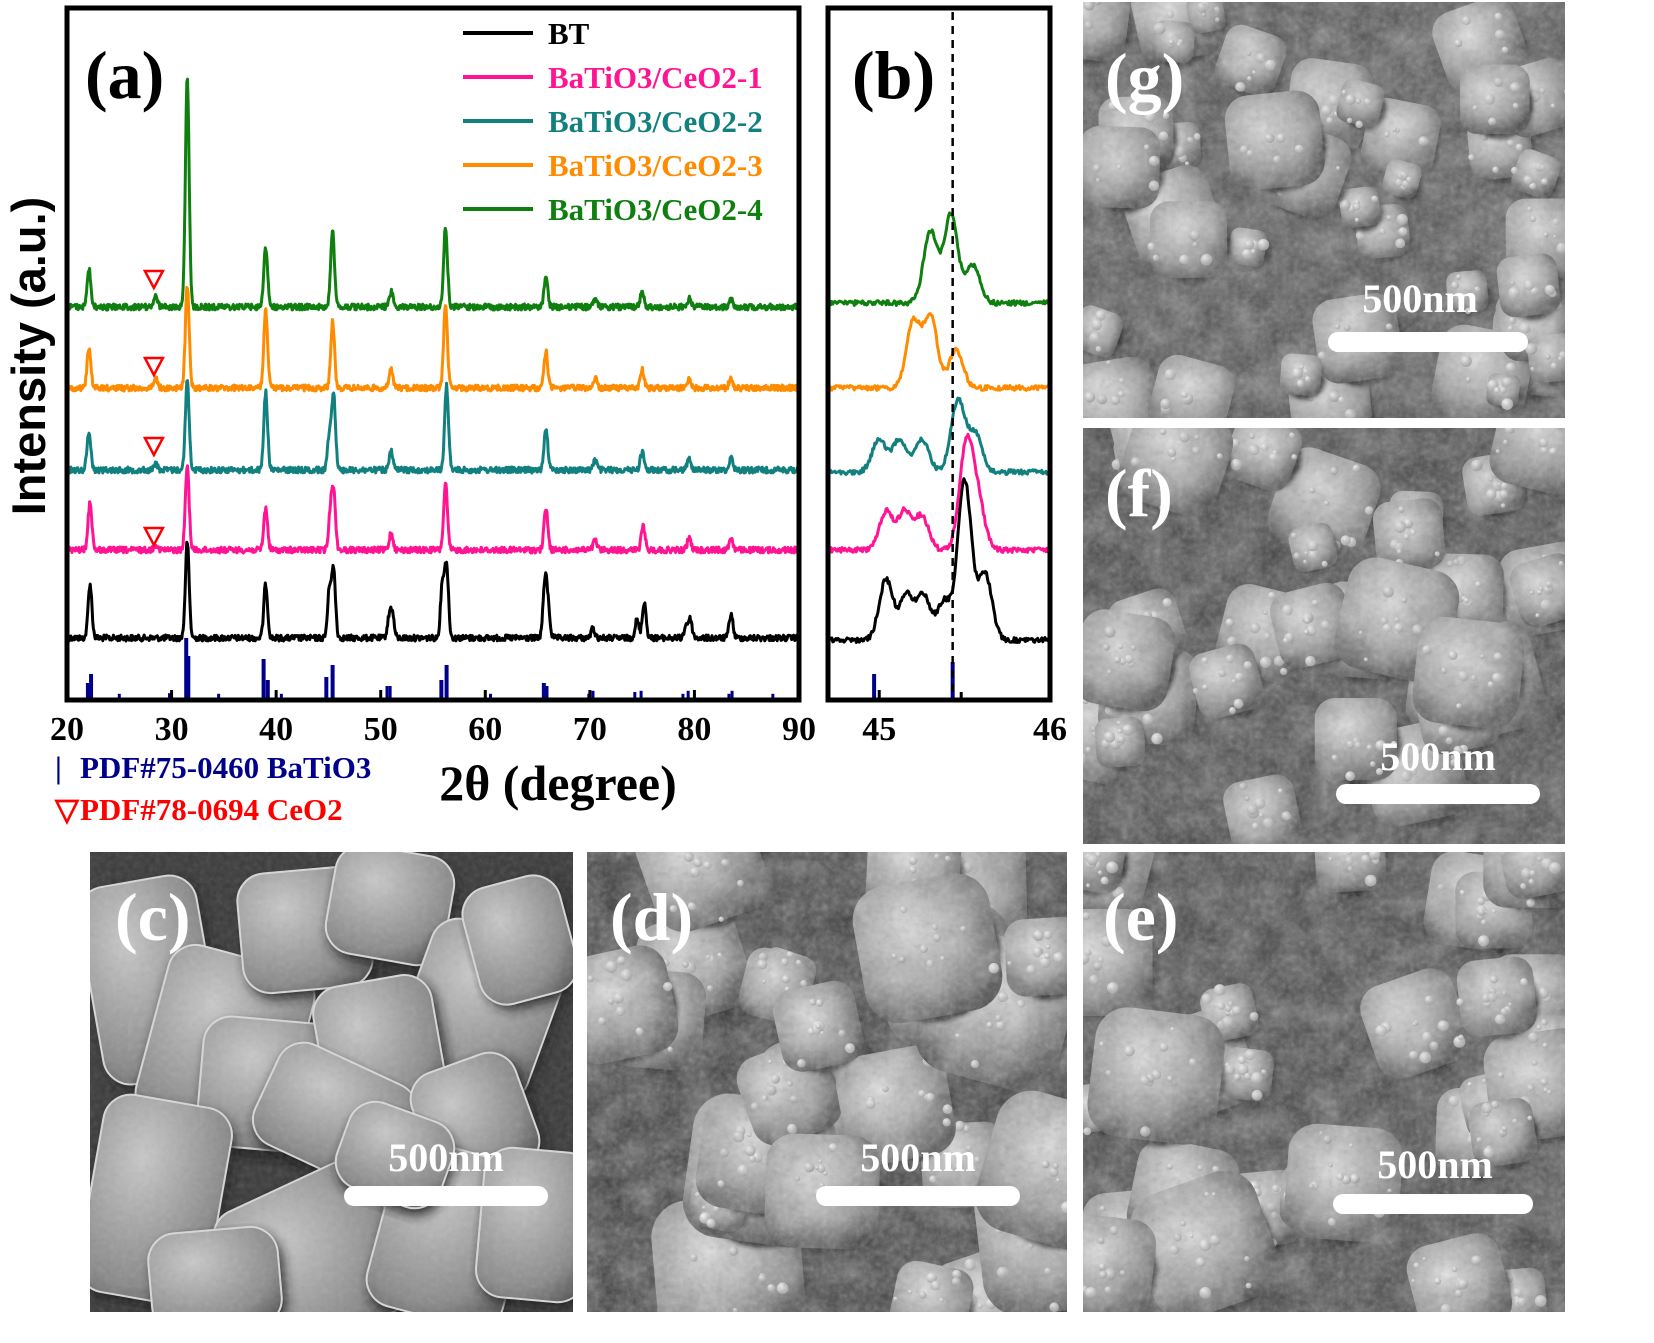 The width and height of the screenshot is (1654, 1343). Describe the element at coordinates (1324, 1082) in the screenshot. I see `sem-image-e: (e) 500nm` at that location.